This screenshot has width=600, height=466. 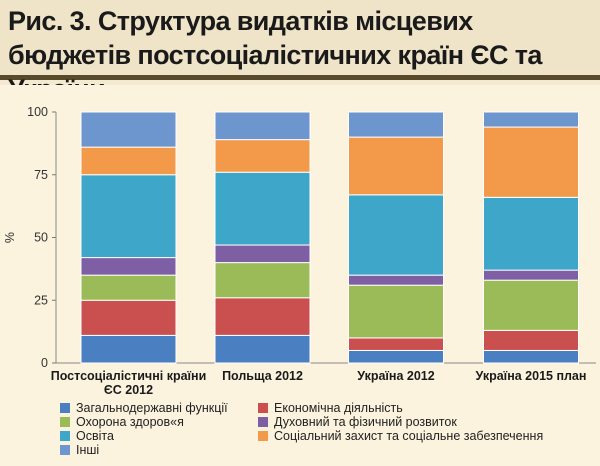 What do you see at coordinates (95, 436) in the screenshot?
I see `legend-label: Освіта` at bounding box center [95, 436].